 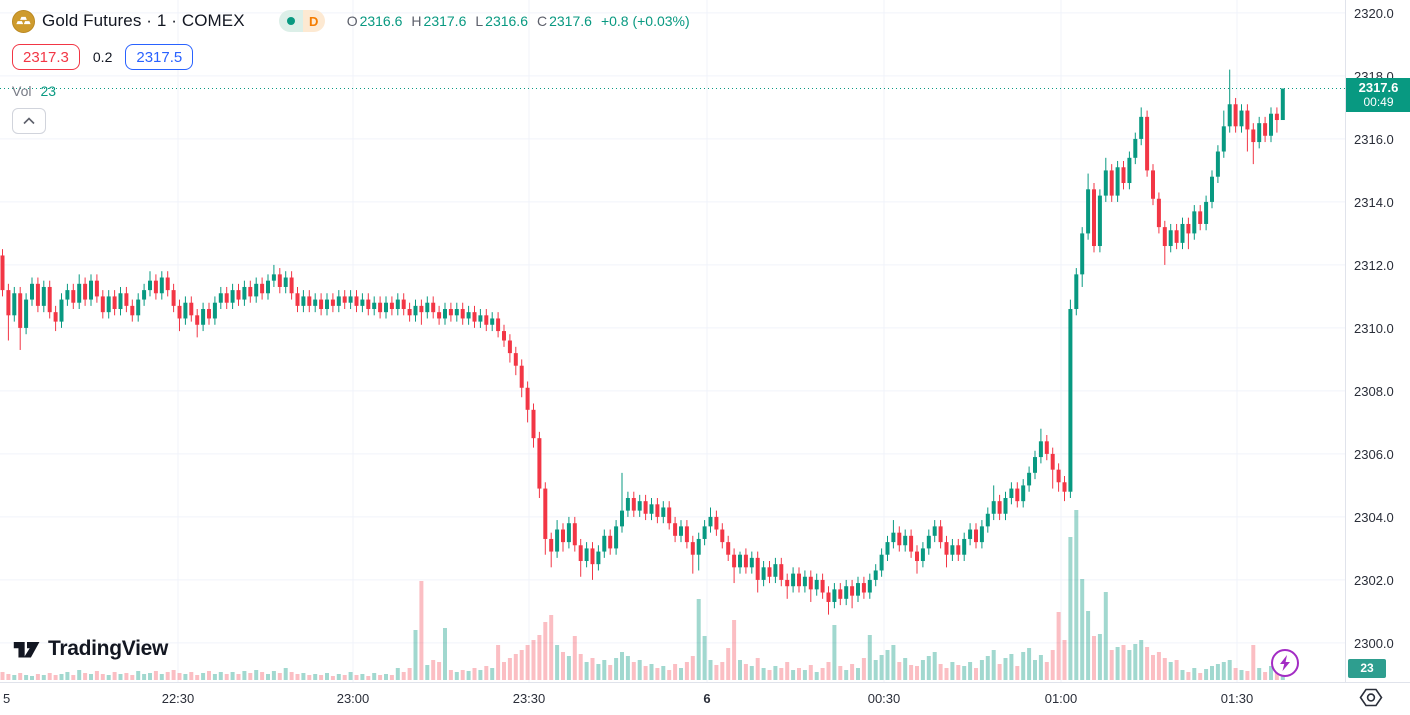 I want to click on price-axis-label: 2304.0, so click(x=1374, y=517).